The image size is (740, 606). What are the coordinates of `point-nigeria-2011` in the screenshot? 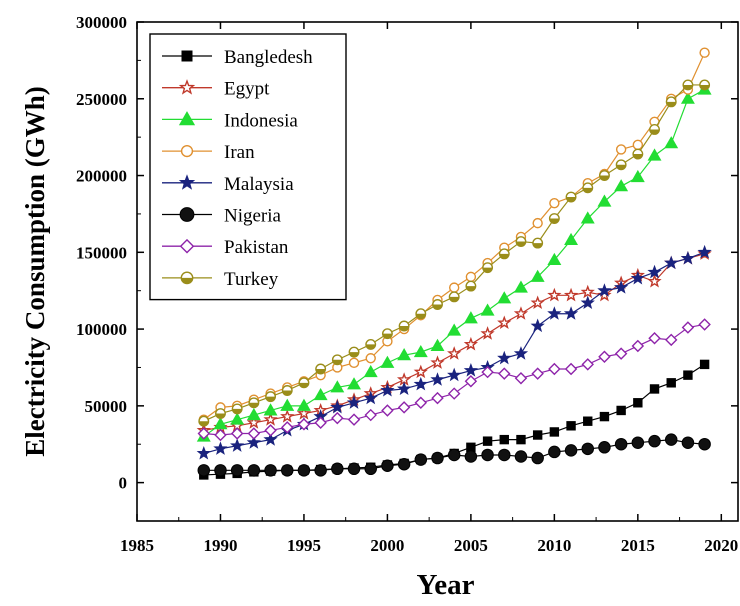 It's located at (571, 450).